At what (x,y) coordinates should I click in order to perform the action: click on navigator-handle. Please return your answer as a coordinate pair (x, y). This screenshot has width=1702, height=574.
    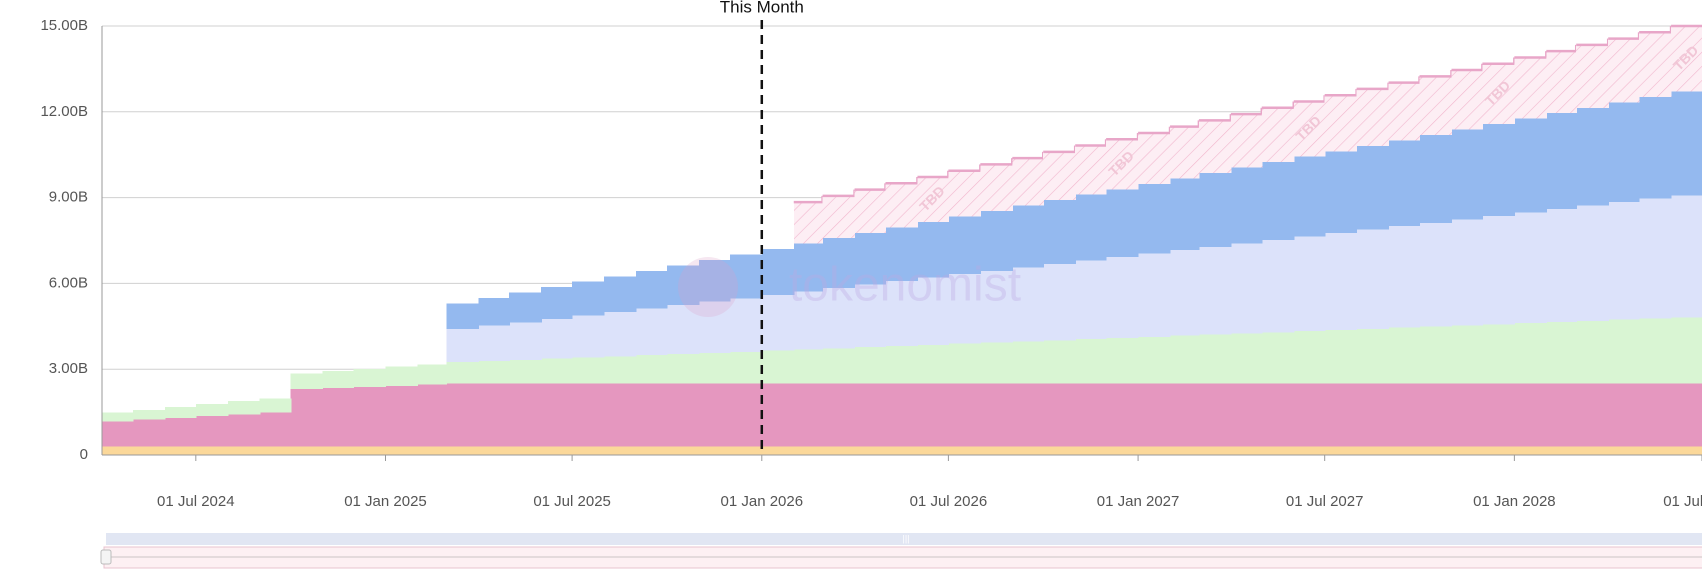
    Looking at the image, I should click on (106, 557).